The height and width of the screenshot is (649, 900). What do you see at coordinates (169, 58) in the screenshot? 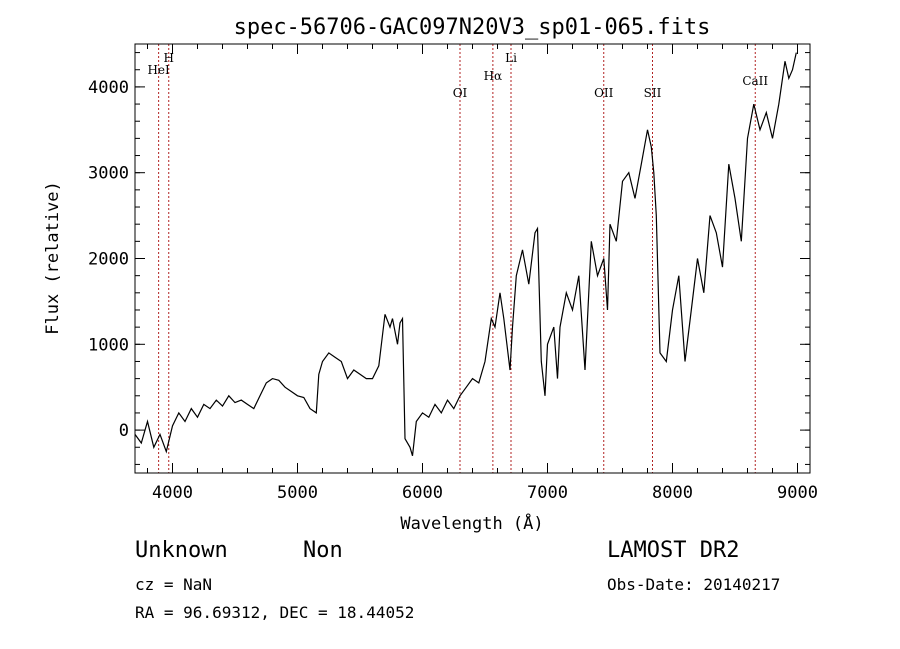
I see `line-marker-label: H` at bounding box center [169, 58].